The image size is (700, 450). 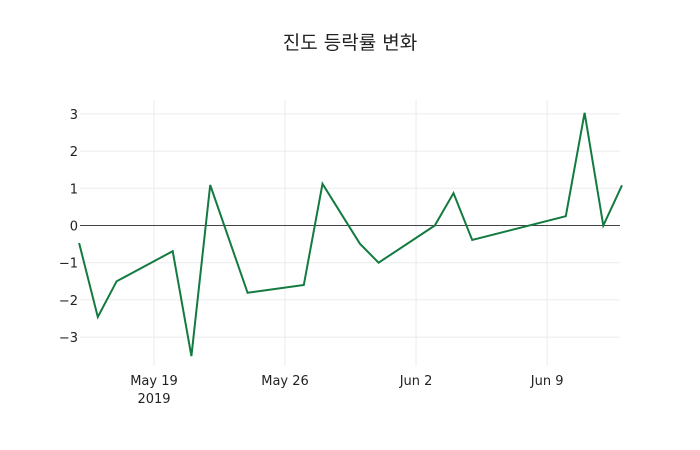 I want to click on x-tick-year-label: 2019, so click(x=153, y=399).